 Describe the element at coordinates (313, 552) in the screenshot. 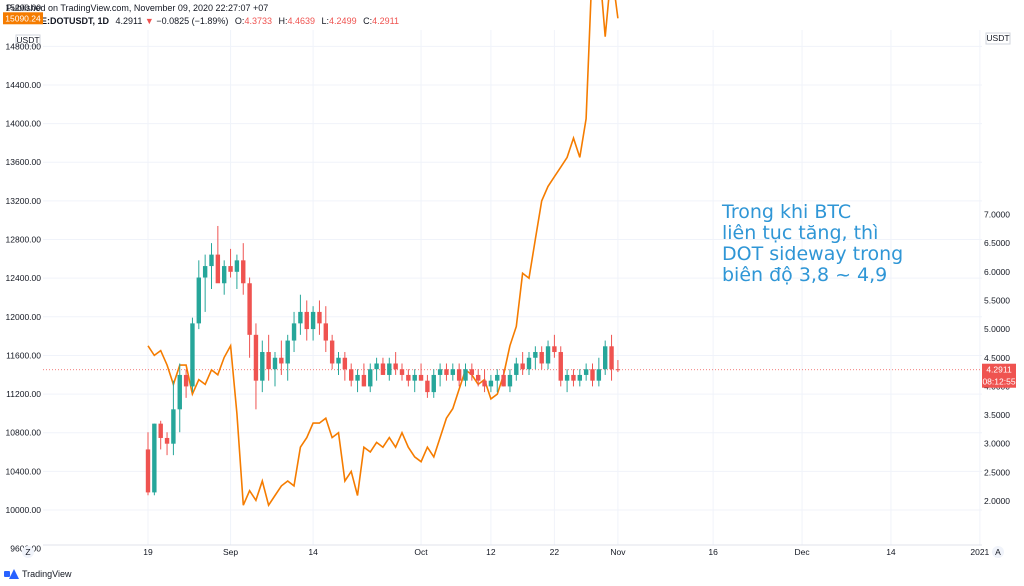

I see `x-tick-label: 14` at that location.